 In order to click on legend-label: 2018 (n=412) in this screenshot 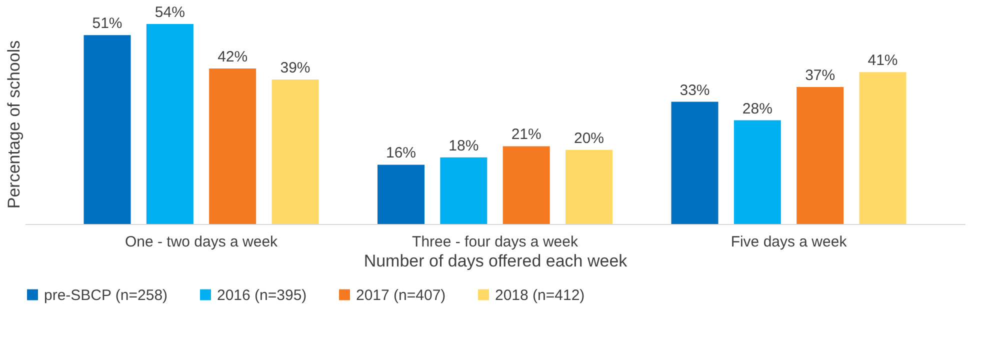, I will do `click(540, 295)`.